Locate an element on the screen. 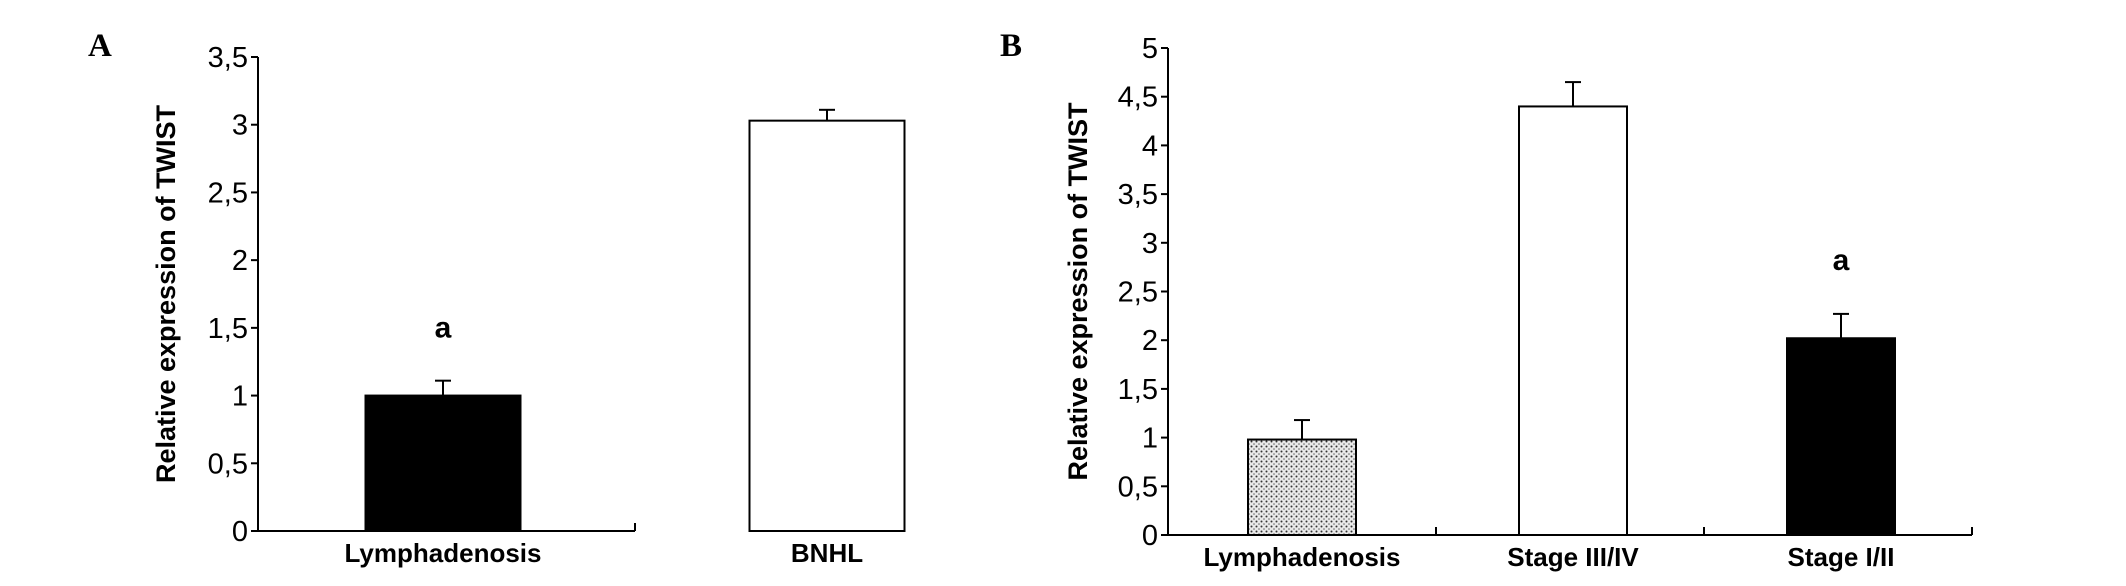  bar-stage-iii-iv is located at coordinates (1573, 320).